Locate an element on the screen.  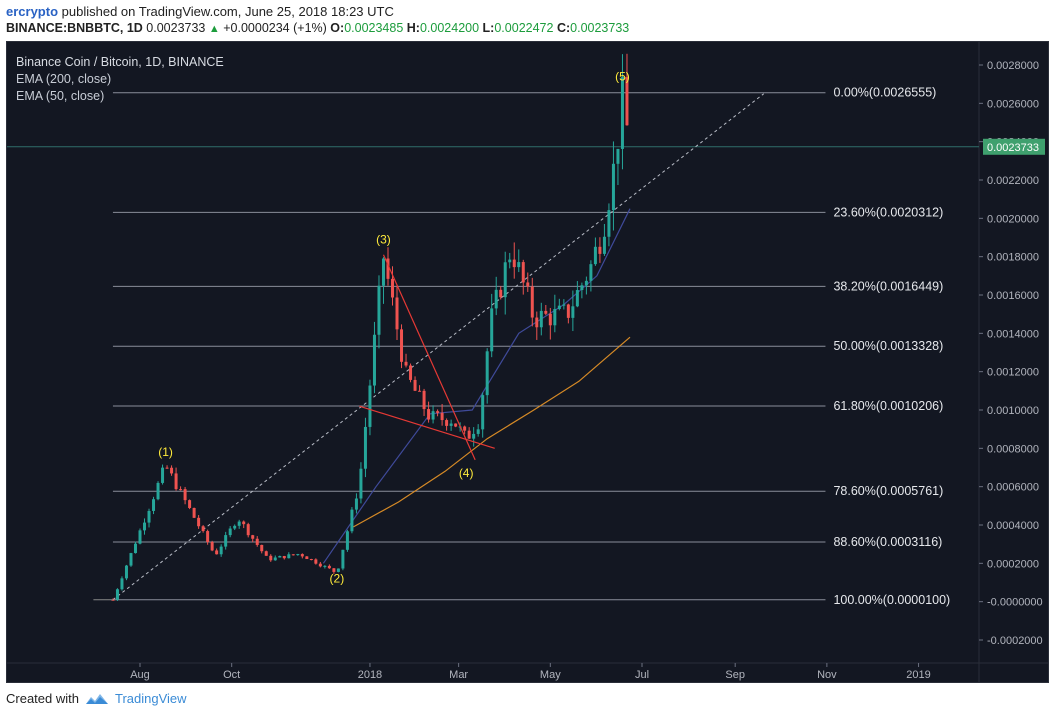
price-change: +0.0000234 (+1%) is located at coordinates (275, 28).